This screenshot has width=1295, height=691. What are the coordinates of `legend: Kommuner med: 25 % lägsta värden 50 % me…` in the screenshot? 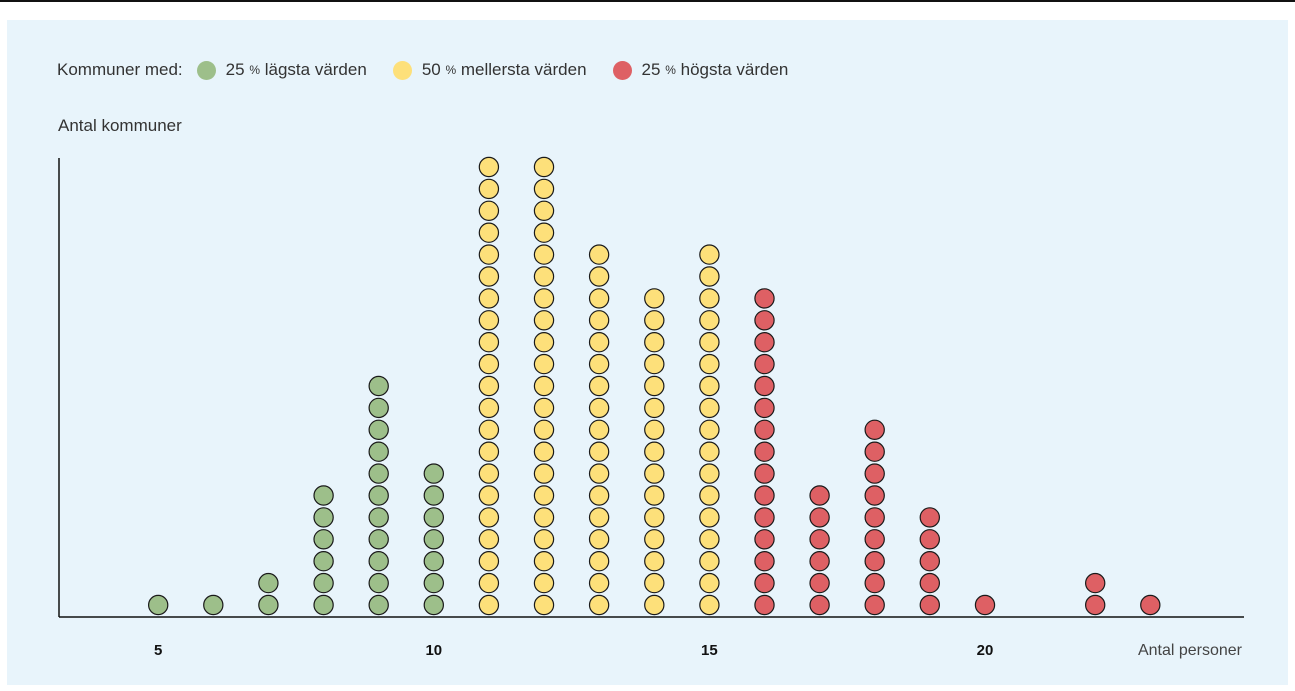 It's located at (435, 70).